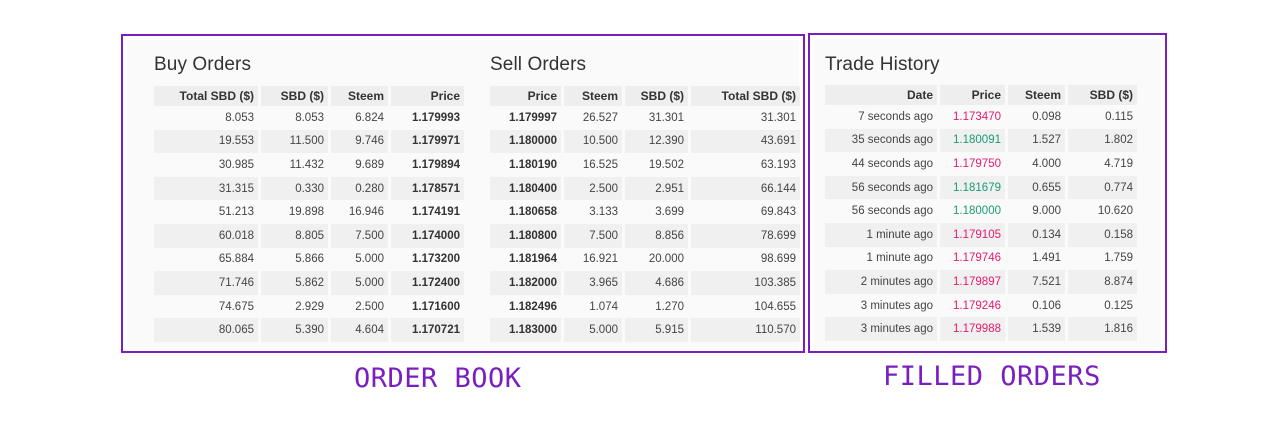 The height and width of the screenshot is (427, 1280). What do you see at coordinates (658, 330) in the screenshot?
I see `amount-cell: 5.915` at bounding box center [658, 330].